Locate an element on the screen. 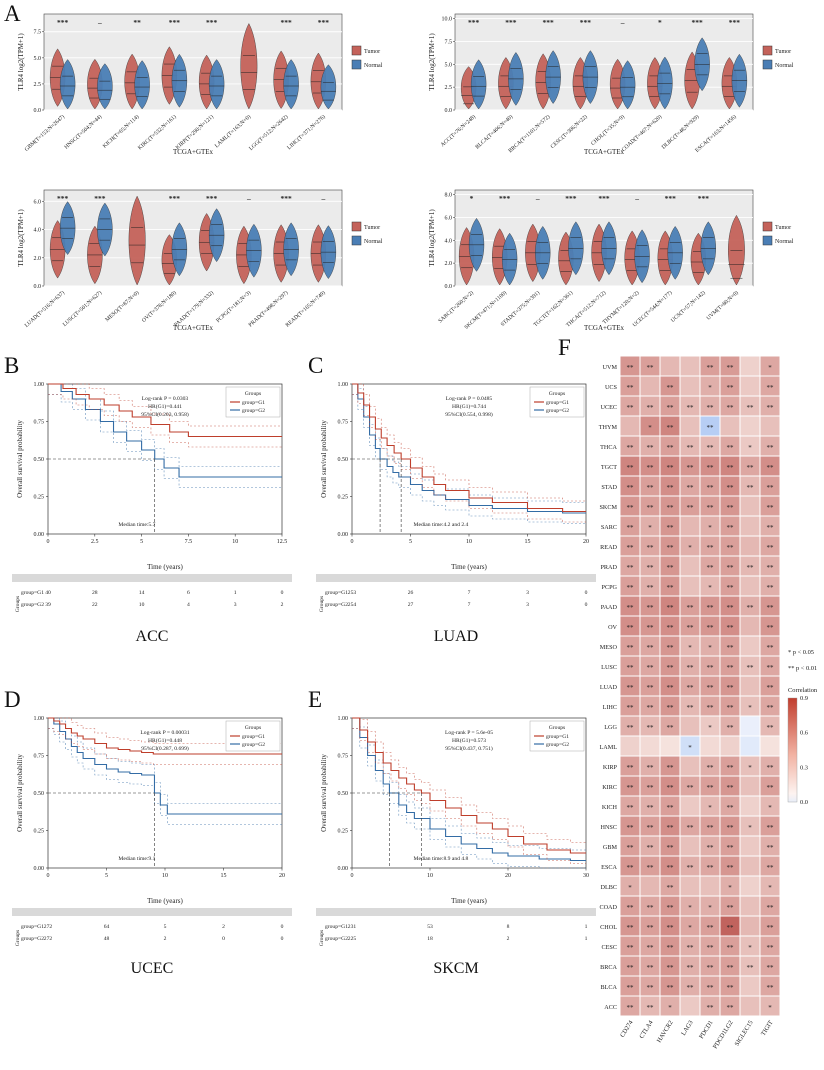 The image size is (824, 1070). colorbar-title: Correlation is located at coordinates (803, 690).